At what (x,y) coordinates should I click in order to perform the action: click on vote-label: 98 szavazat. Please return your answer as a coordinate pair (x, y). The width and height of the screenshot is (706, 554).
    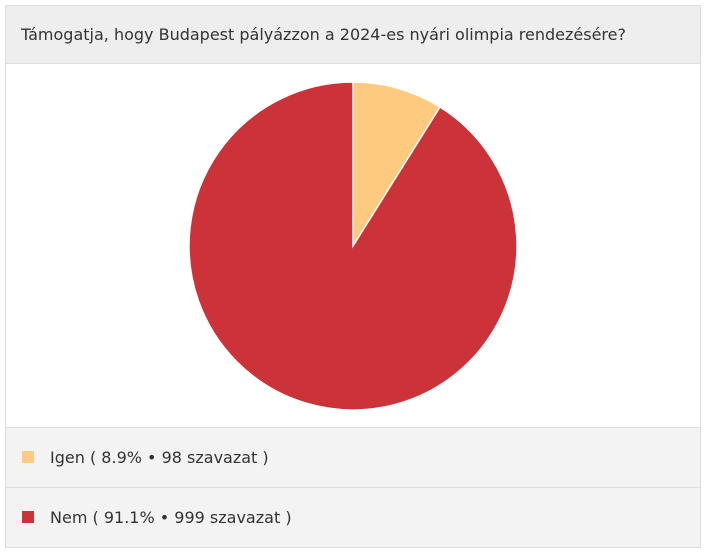
    Looking at the image, I should click on (209, 457).